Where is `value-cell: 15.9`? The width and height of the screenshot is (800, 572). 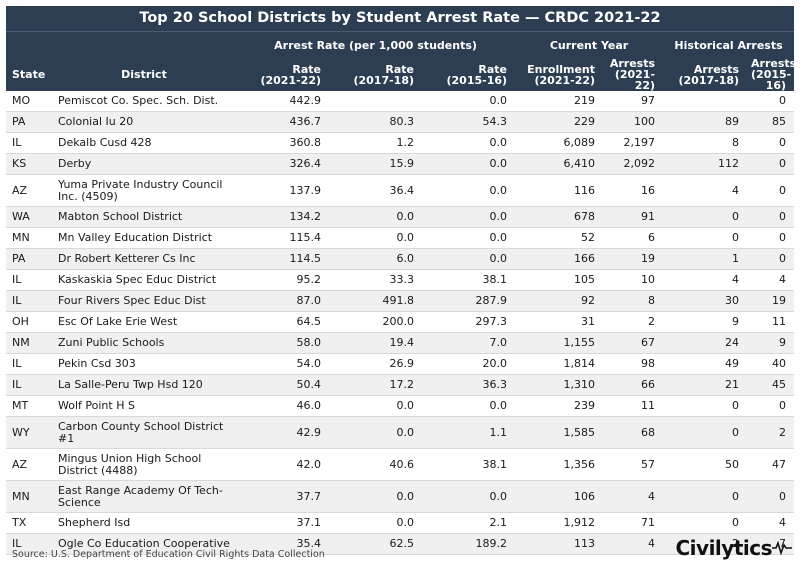
value-cell: 15.9 is located at coordinates (375, 164).